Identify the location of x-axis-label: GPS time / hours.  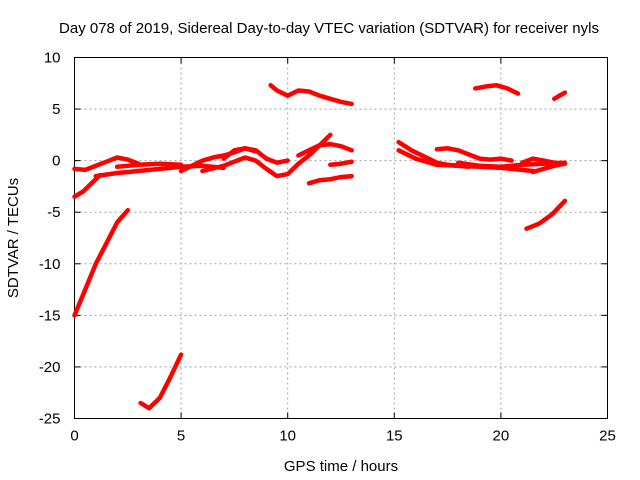
(341, 466).